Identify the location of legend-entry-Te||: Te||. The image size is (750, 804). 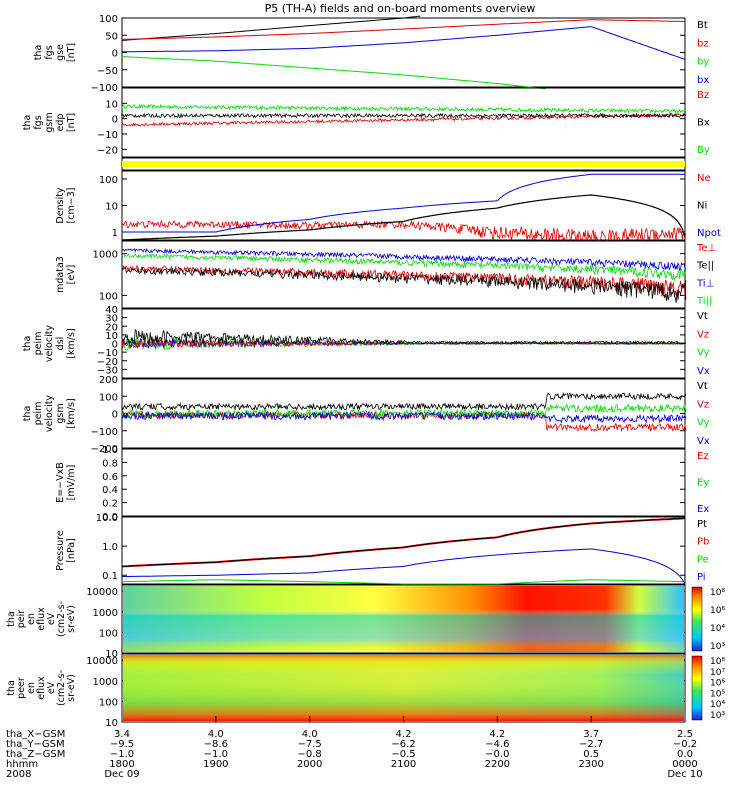
(705, 266).